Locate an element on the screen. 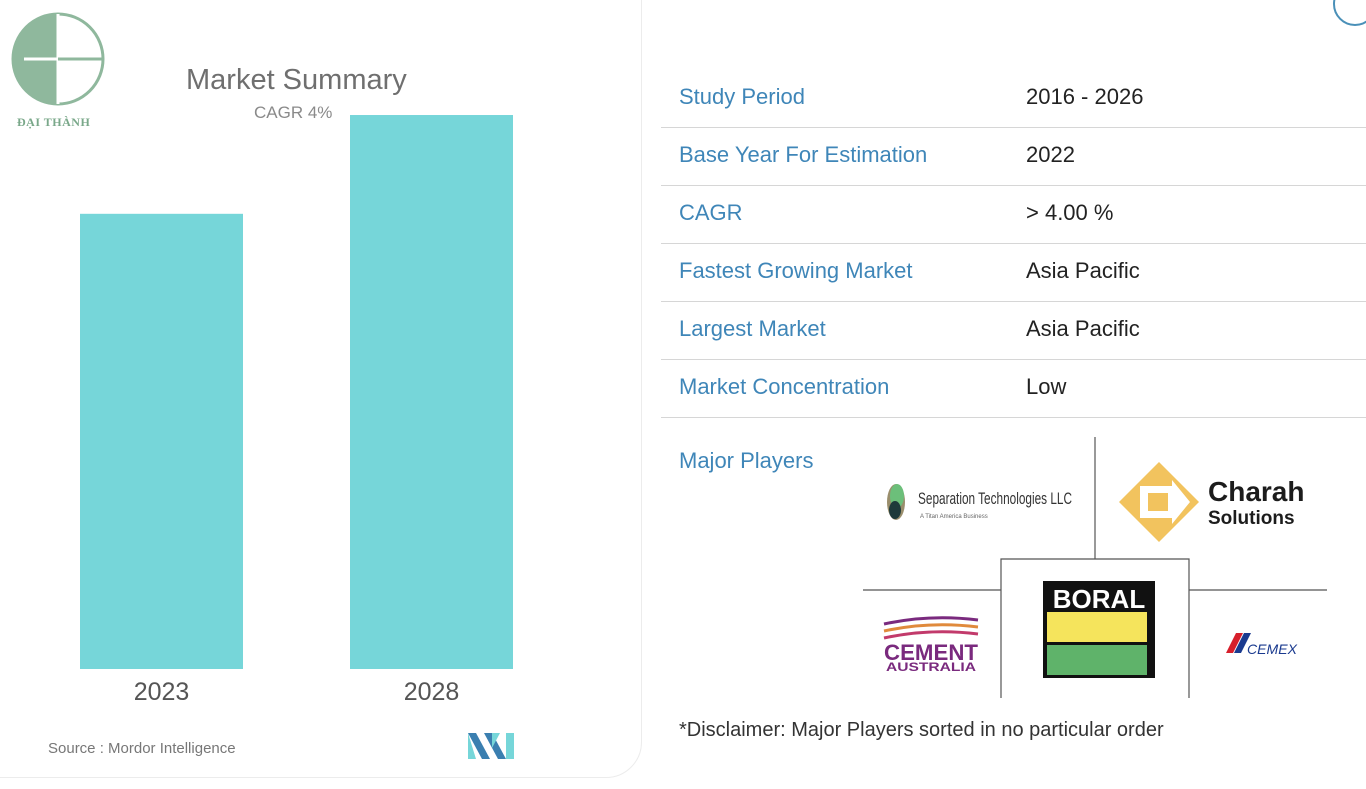 Image resolution: width=1366 pixels, height=789 pixels. cemex-logo: CEMEX is located at coordinates (1262, 645).